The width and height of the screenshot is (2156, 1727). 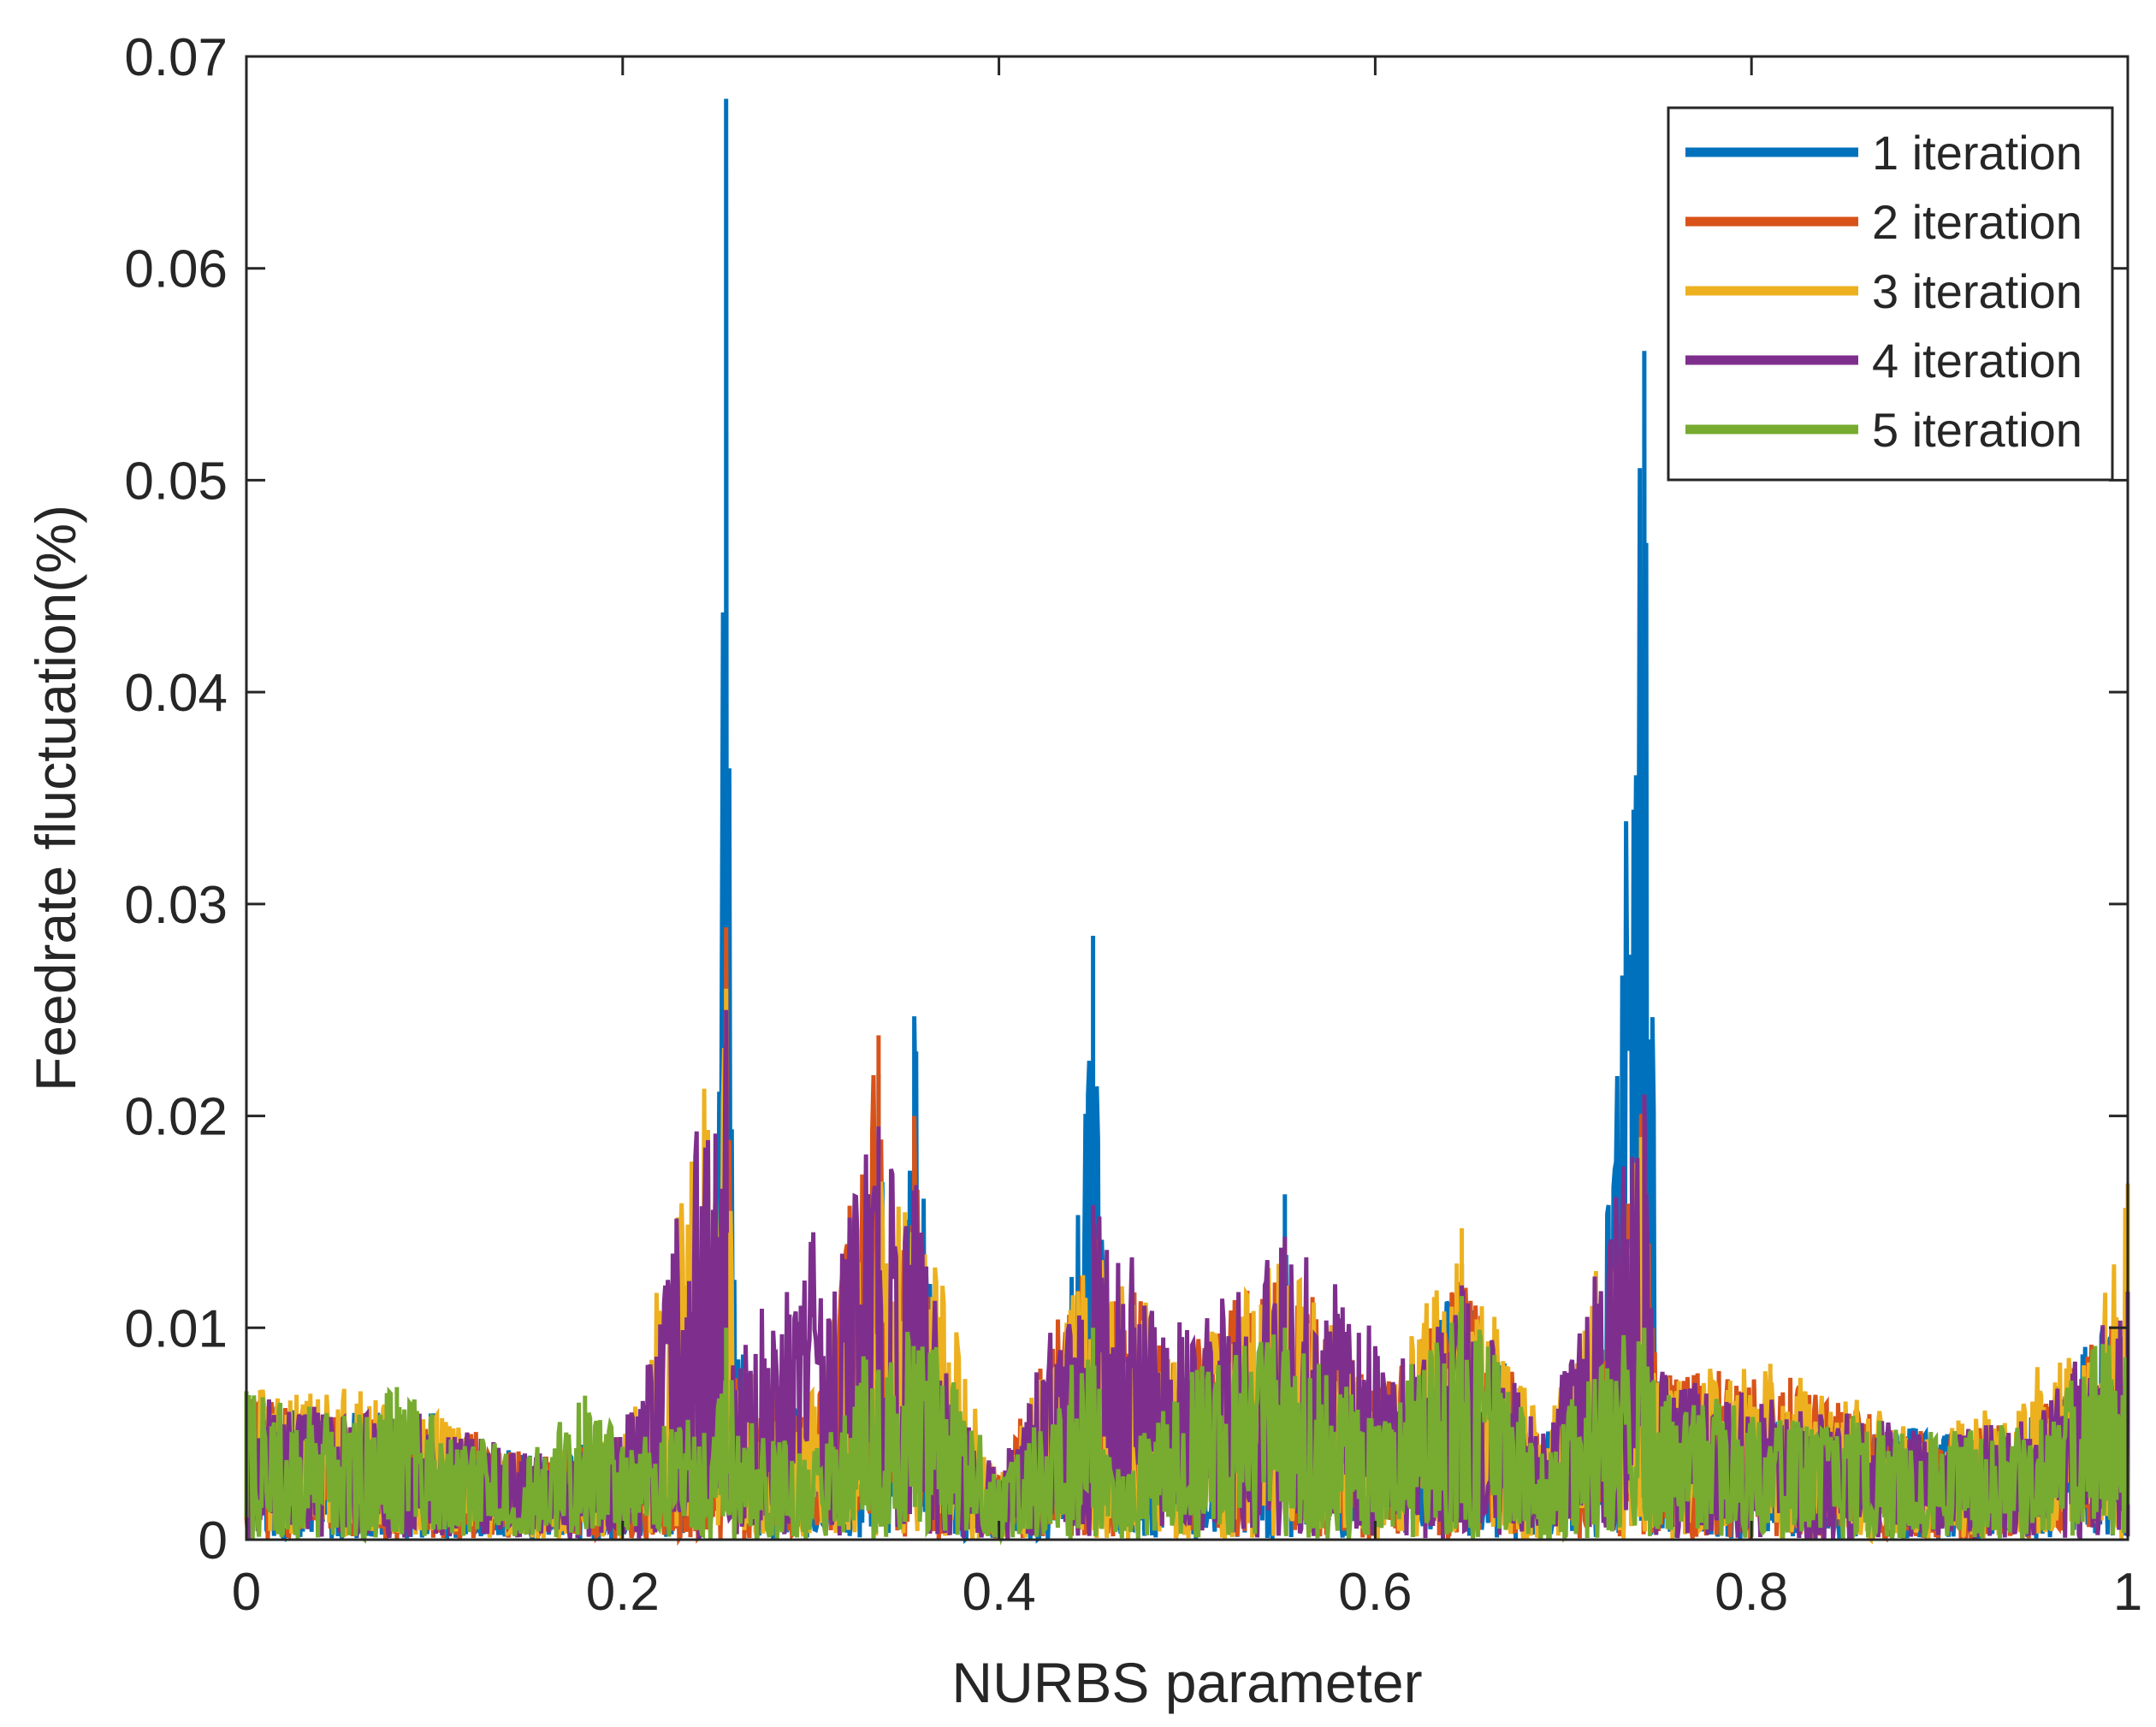 I want to click on legend-label-4: 4 iteration, so click(x=1977, y=360).